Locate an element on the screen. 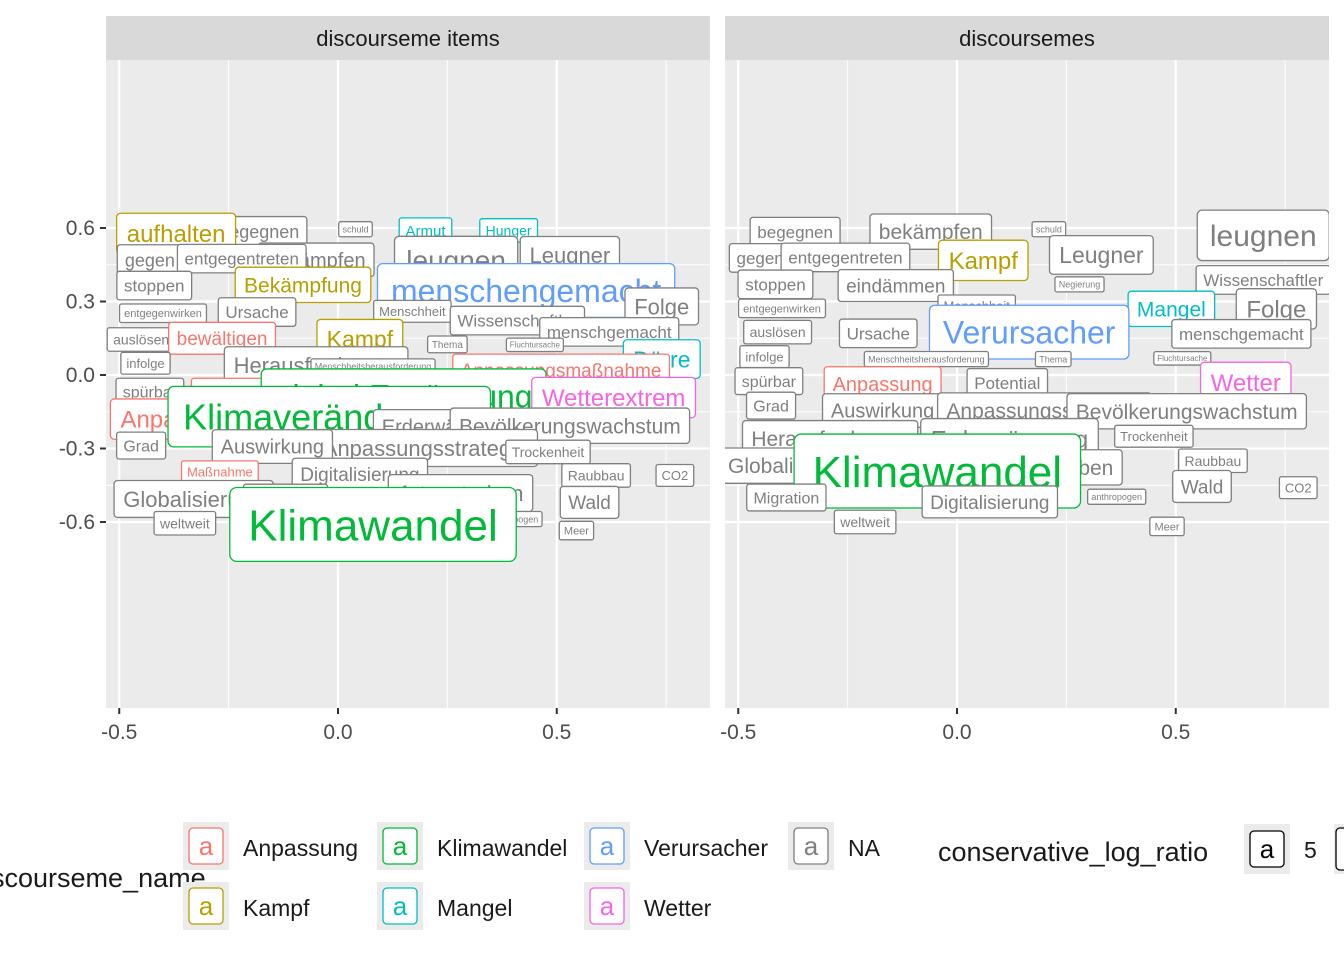 Image resolution: width=1344 pixels, height=960 pixels. word-label-text: Ursache is located at coordinates (878, 333).